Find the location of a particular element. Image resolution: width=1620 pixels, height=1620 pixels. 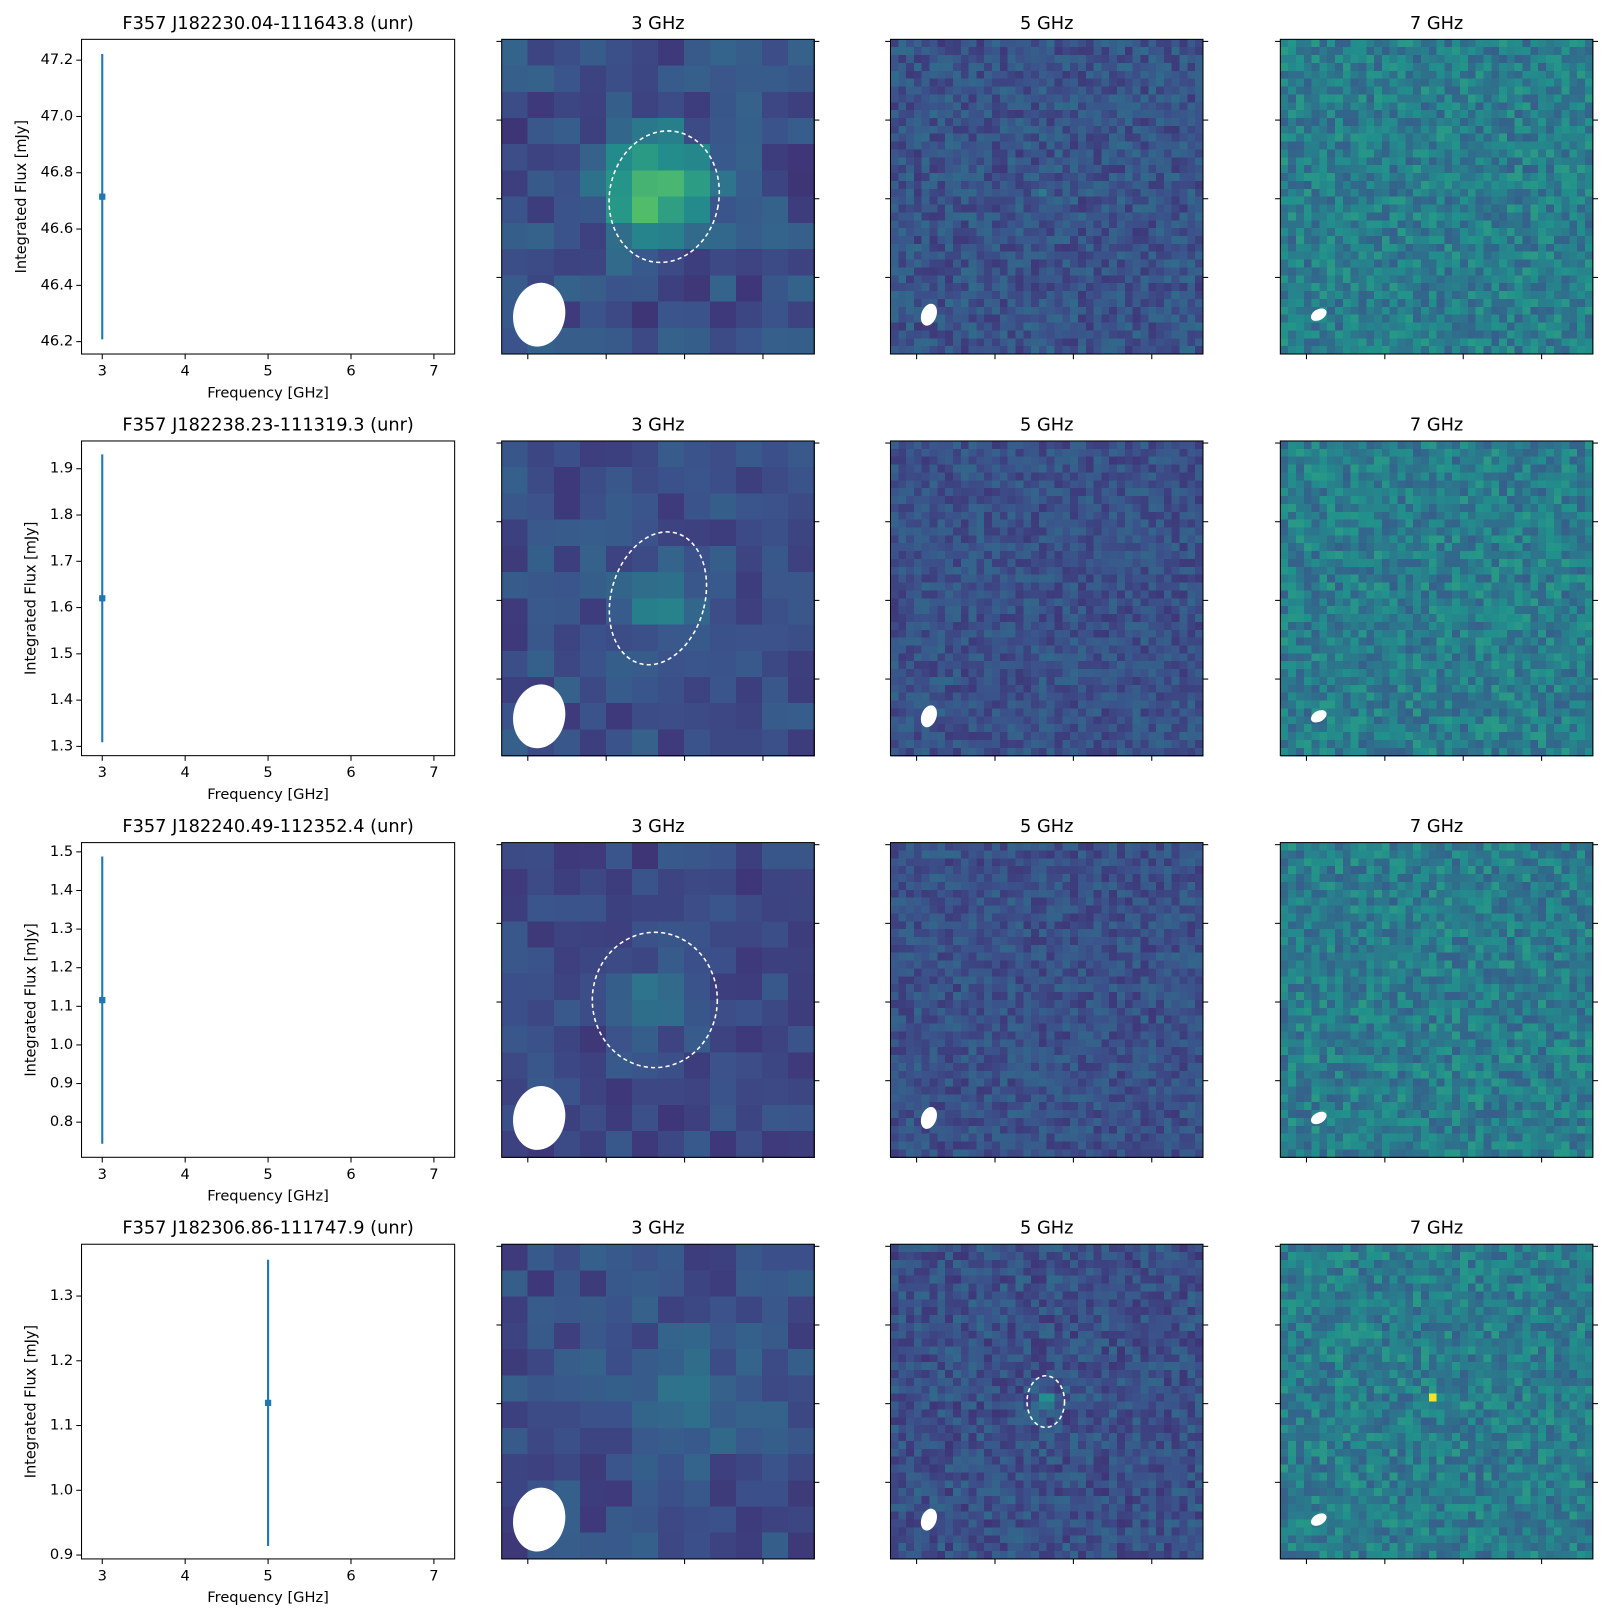

beam is located at coordinates (539, 314).